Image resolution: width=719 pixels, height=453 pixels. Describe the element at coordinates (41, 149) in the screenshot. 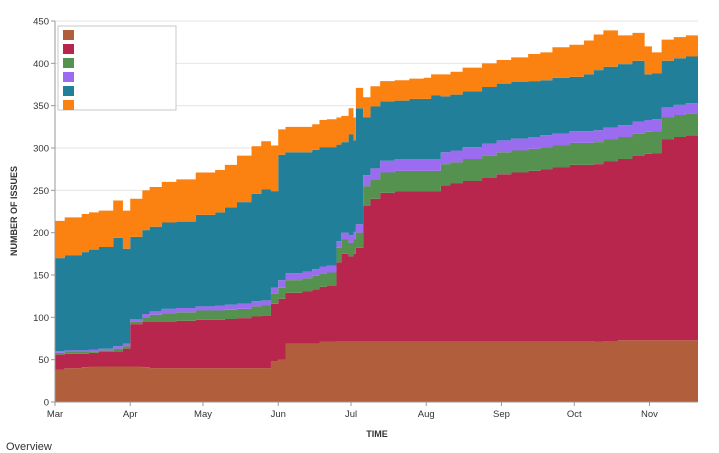

I see `y-tick-label: 300` at that location.